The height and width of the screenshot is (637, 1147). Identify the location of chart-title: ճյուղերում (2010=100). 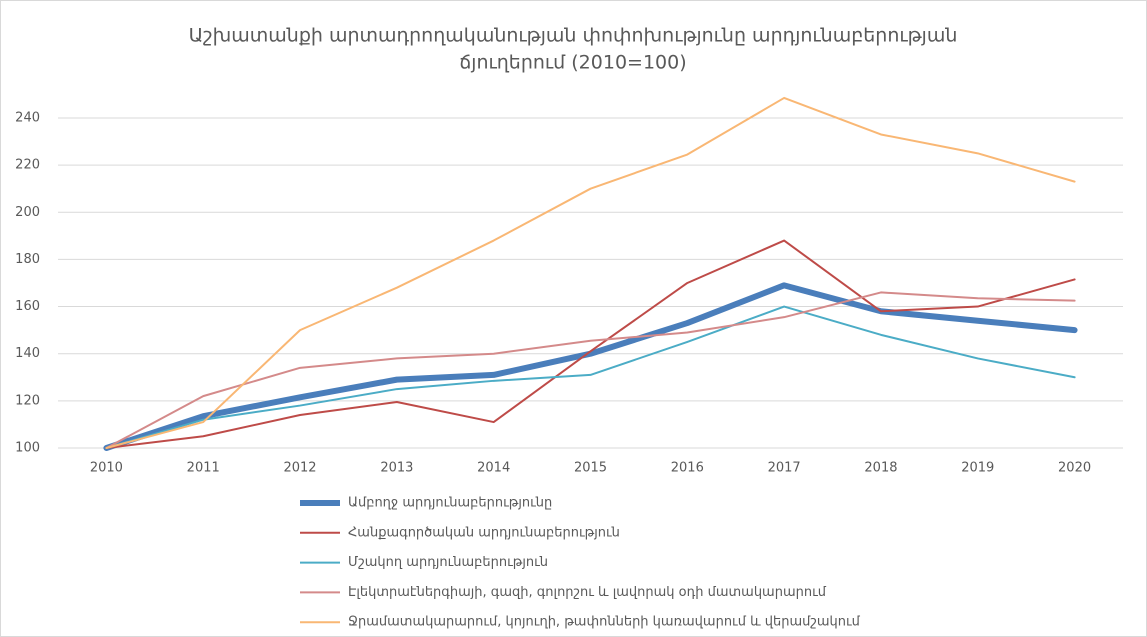
(572, 63).